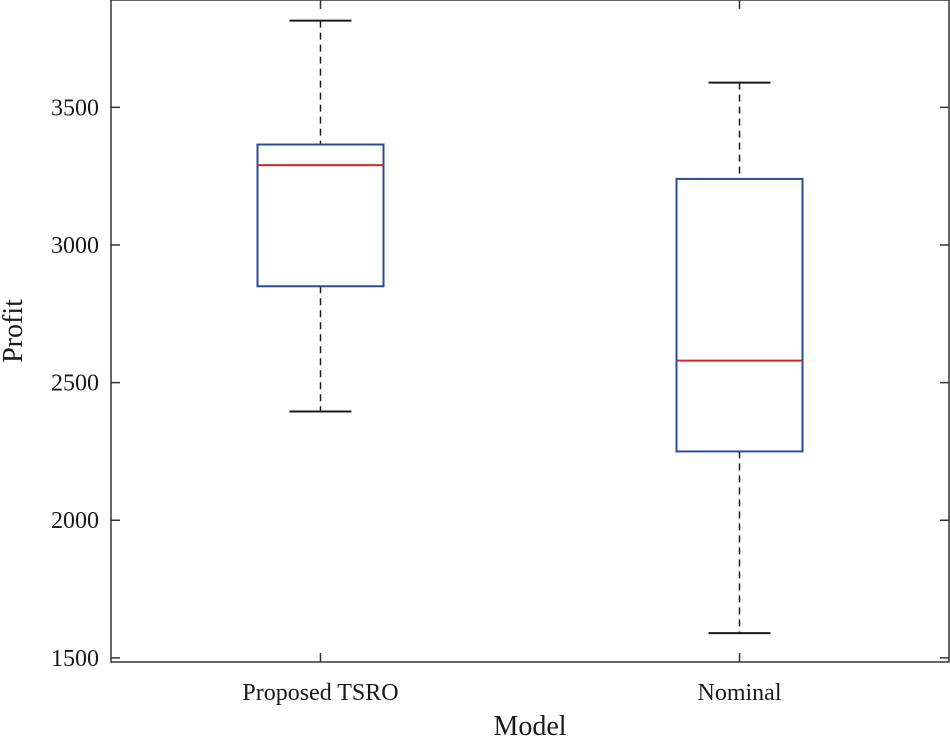 This screenshot has width=950, height=743. What do you see at coordinates (529, 726) in the screenshot?
I see `x-axis-title: Model` at bounding box center [529, 726].